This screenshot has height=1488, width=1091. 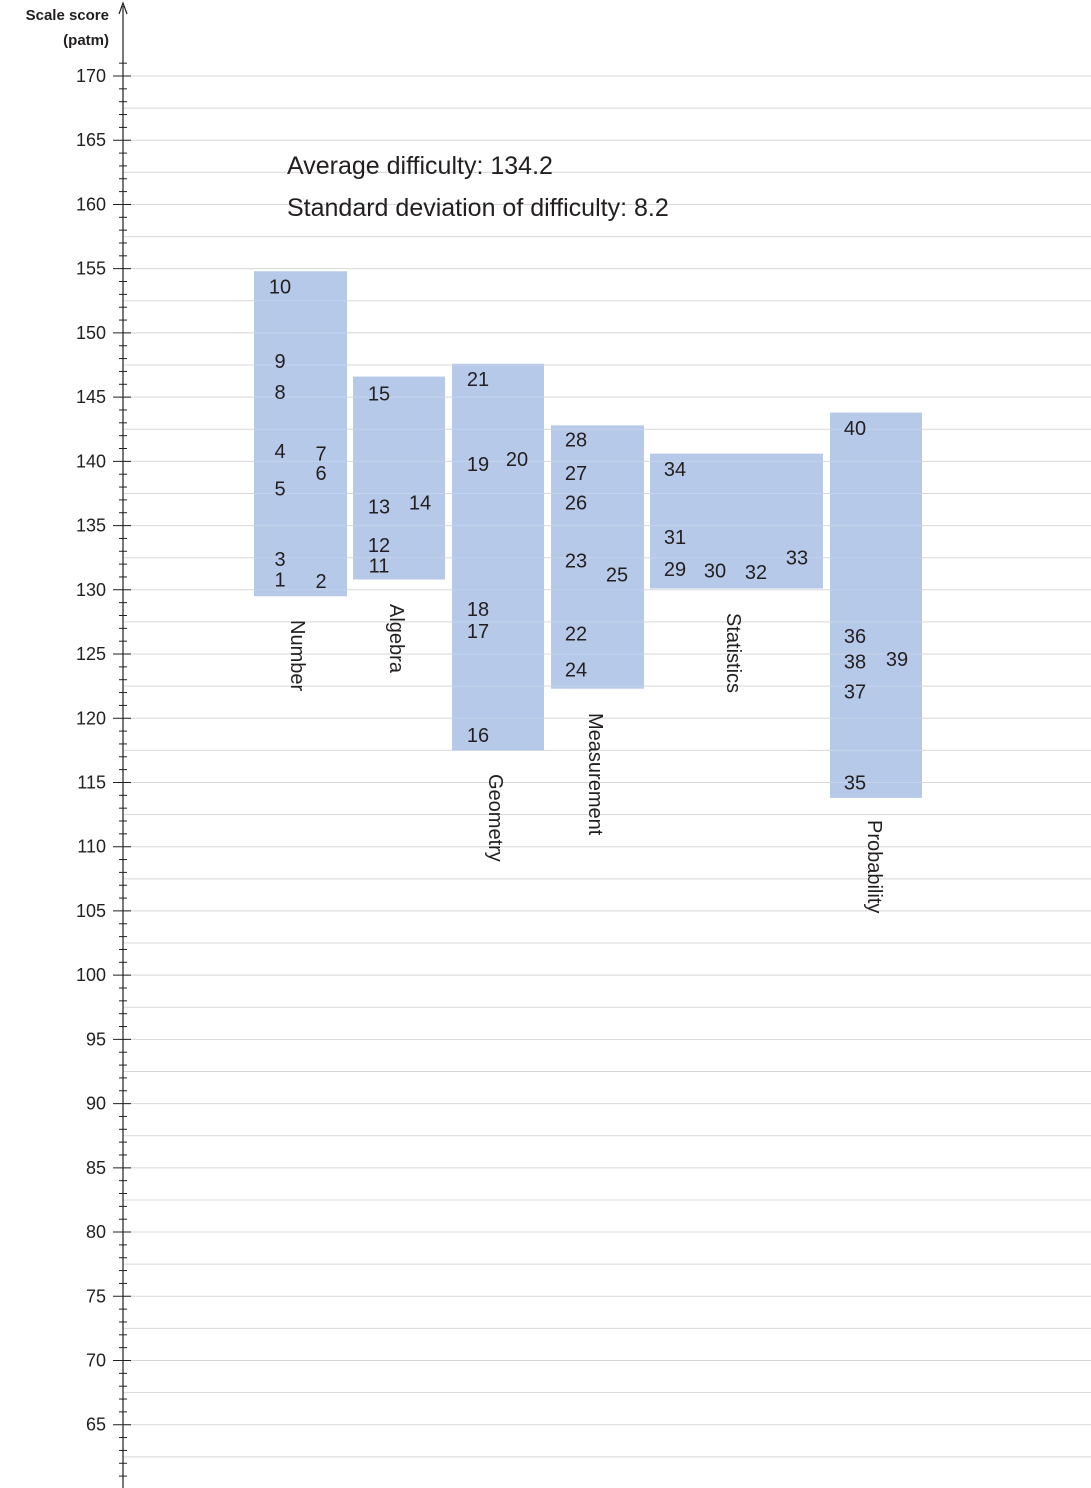 I want to click on y-tick-label: 135, so click(x=91, y=526).